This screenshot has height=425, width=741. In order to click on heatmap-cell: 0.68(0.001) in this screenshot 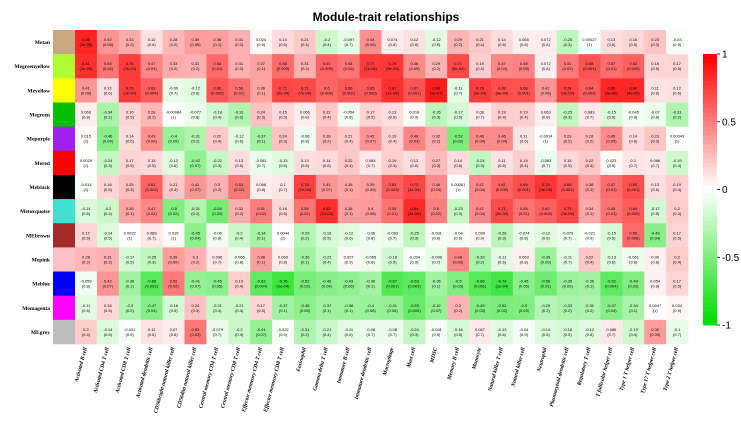, I will do `click(567, 187)`.